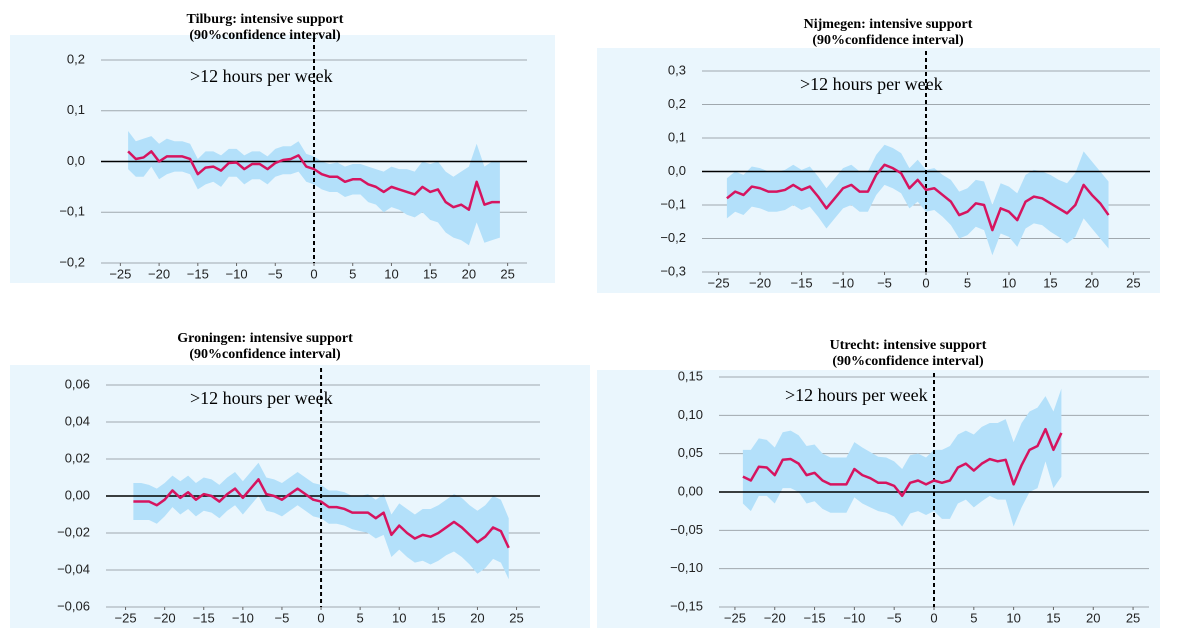 The image size is (1189, 629). What do you see at coordinates (677, 69) in the screenshot?
I see `y-tick-label: 0,3` at bounding box center [677, 69].